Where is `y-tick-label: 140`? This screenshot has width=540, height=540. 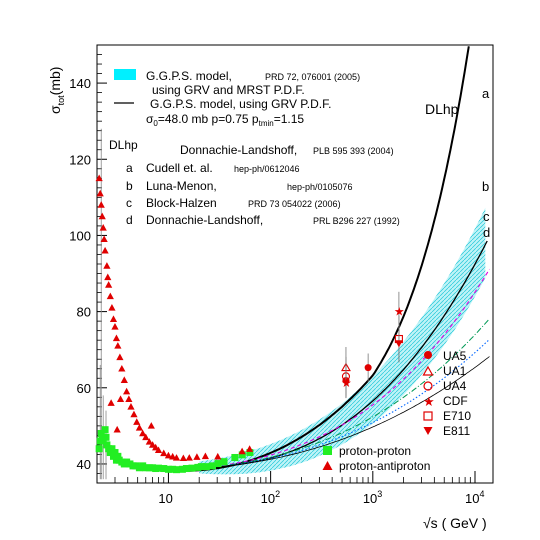
y-tick-label: 140 is located at coordinates (80, 83).